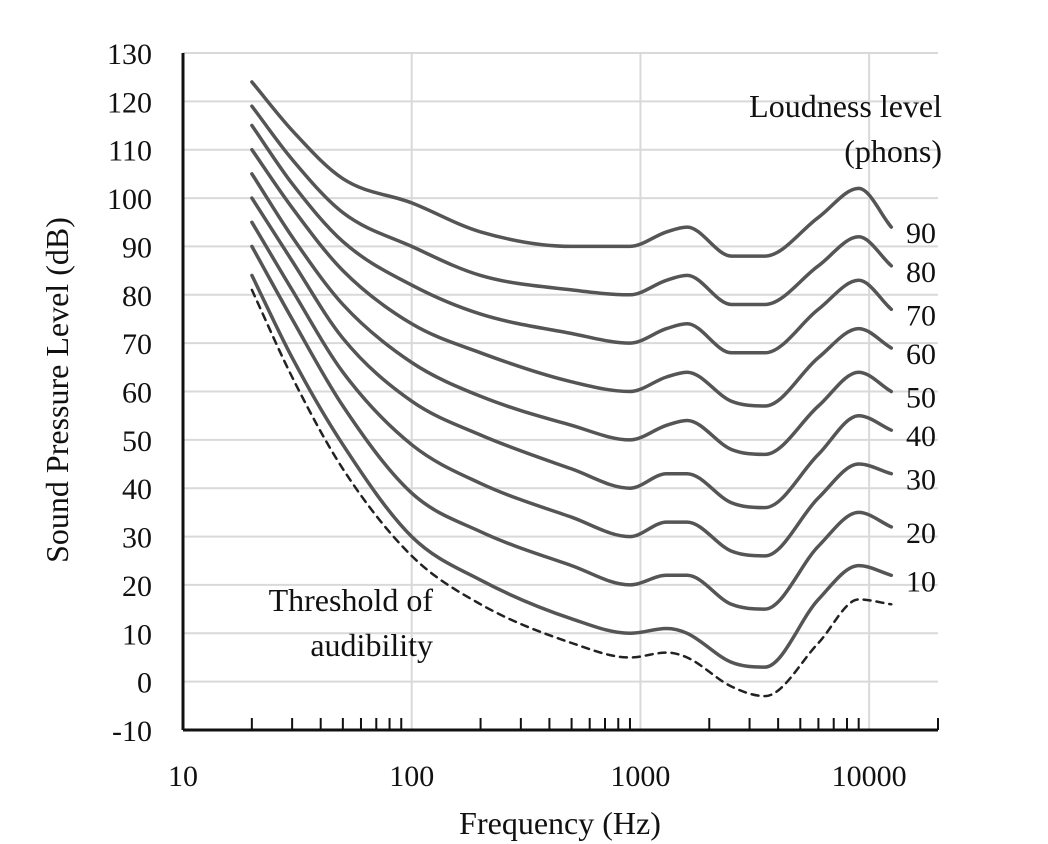 This screenshot has height=844, width=1048. What do you see at coordinates (893, 151) in the screenshot?
I see `legend-title-line2: (phons)` at bounding box center [893, 151].